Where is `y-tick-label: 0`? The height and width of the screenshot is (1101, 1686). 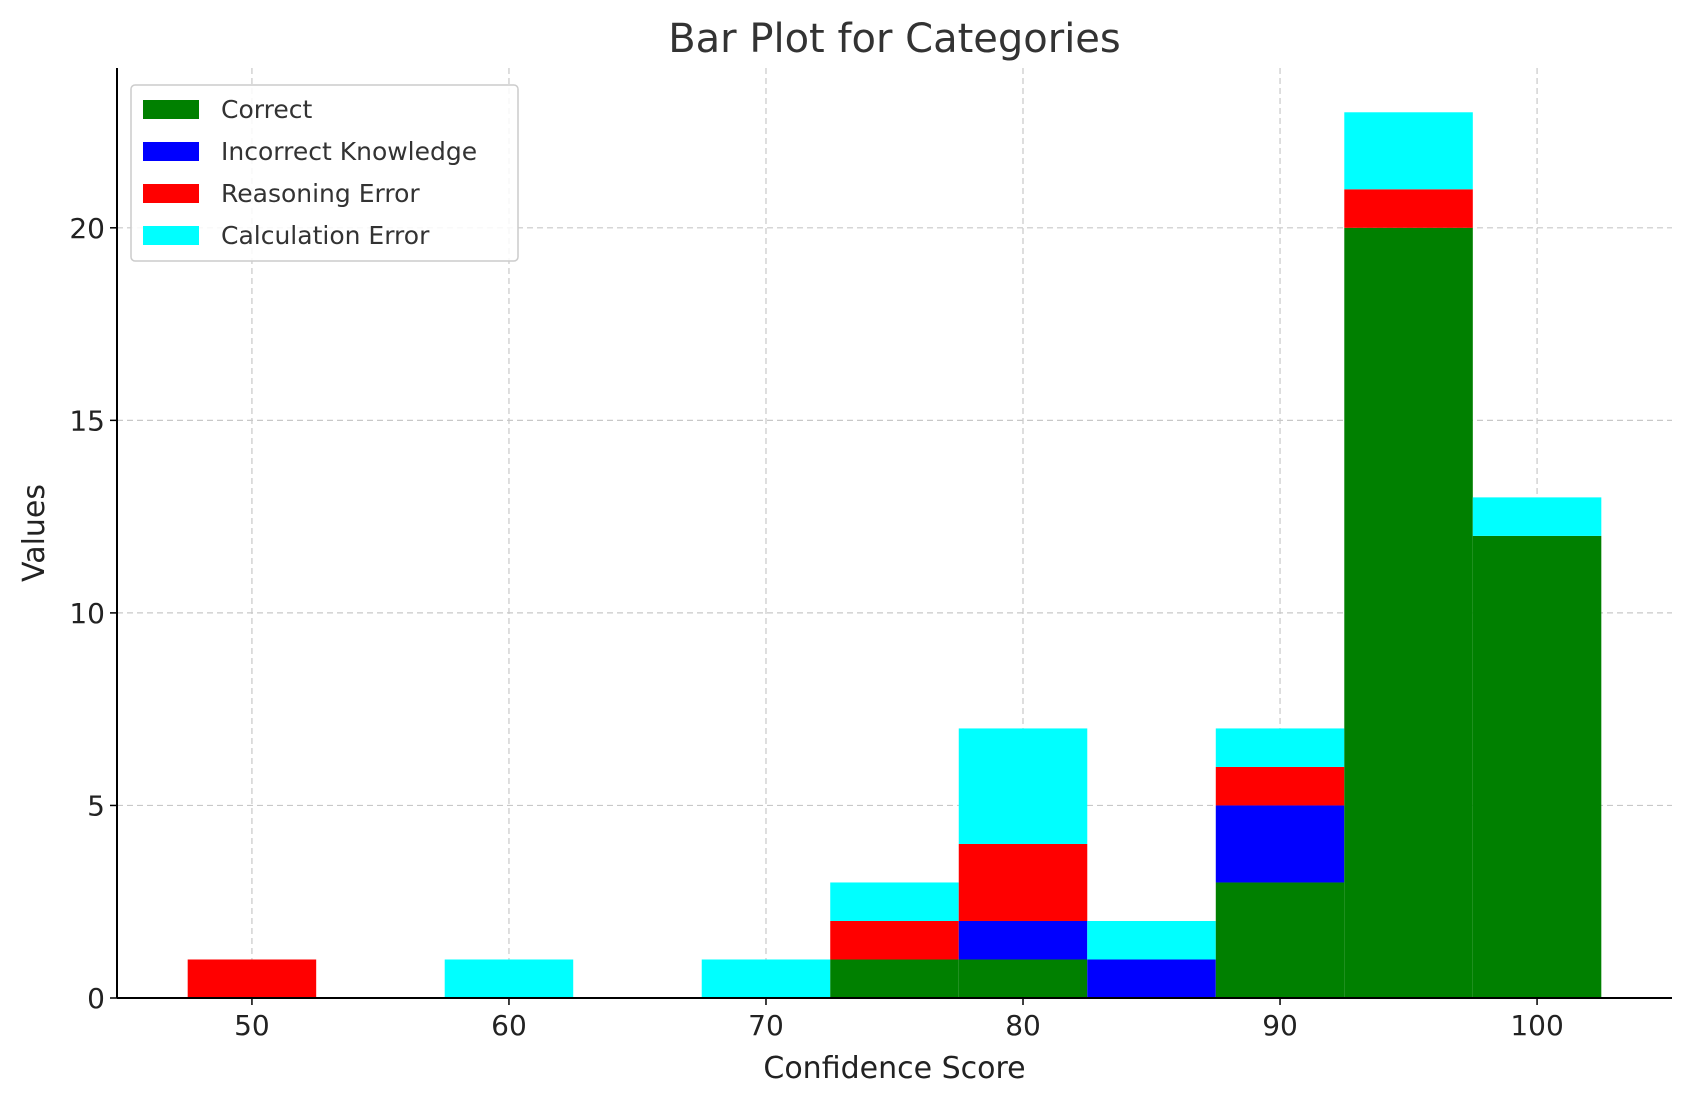 y-tick-label: 0 is located at coordinates (96, 998).